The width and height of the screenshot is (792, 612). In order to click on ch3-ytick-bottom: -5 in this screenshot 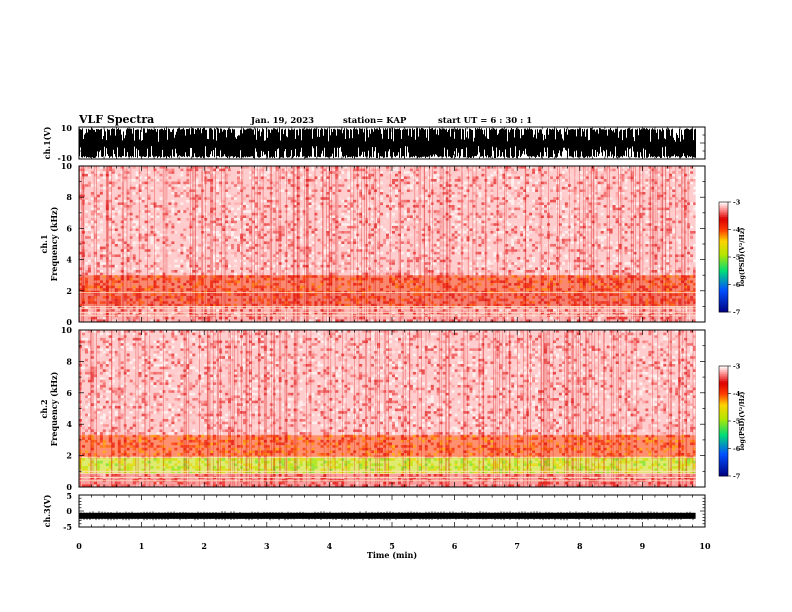, I will do `click(67, 527)`.